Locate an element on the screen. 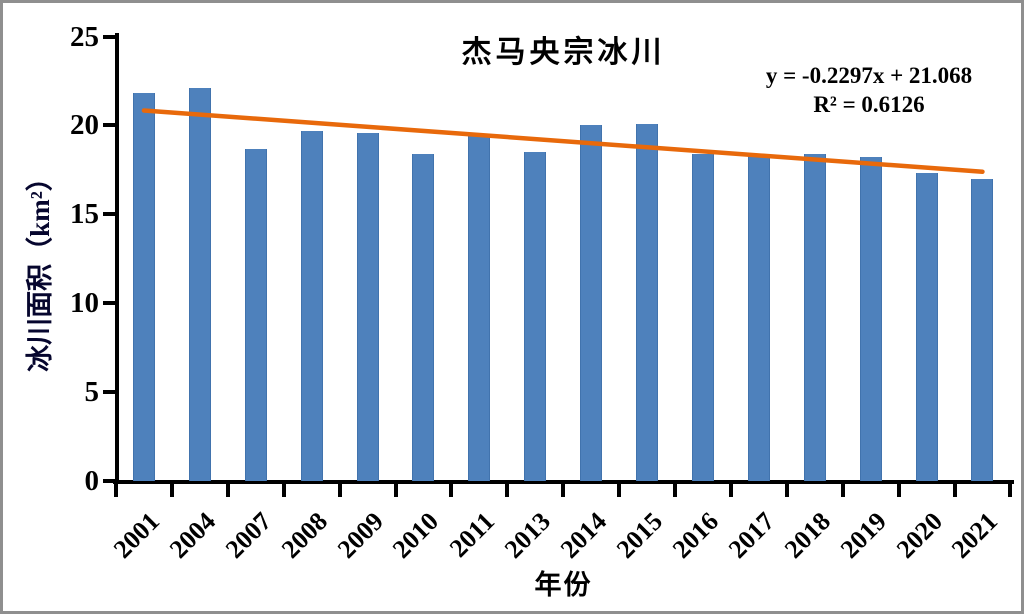 The image size is (1024, 614). bar-2020 is located at coordinates (926, 327).